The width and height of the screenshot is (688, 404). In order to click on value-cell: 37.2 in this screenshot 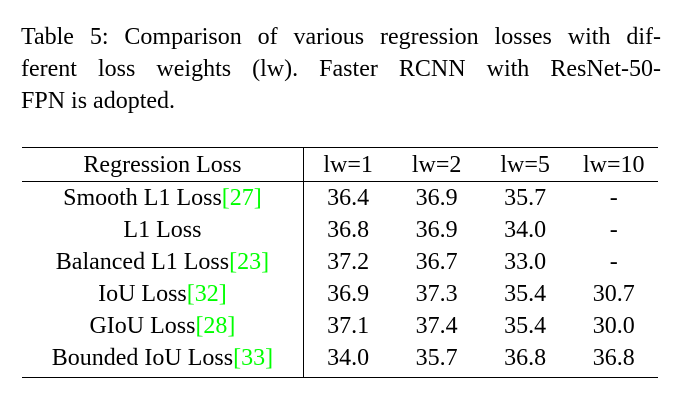, I will do `click(348, 262)`.